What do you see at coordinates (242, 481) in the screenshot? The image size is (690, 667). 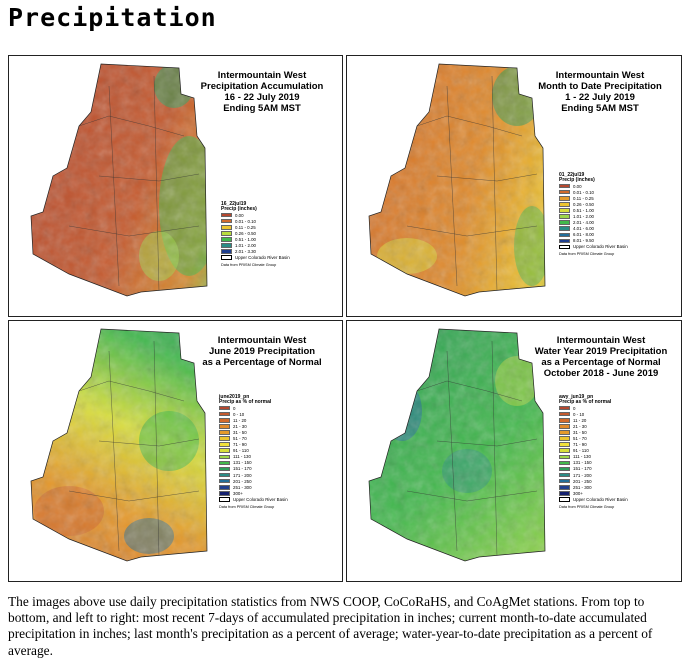 I see `legend-label: 201 - 250` at bounding box center [242, 481].